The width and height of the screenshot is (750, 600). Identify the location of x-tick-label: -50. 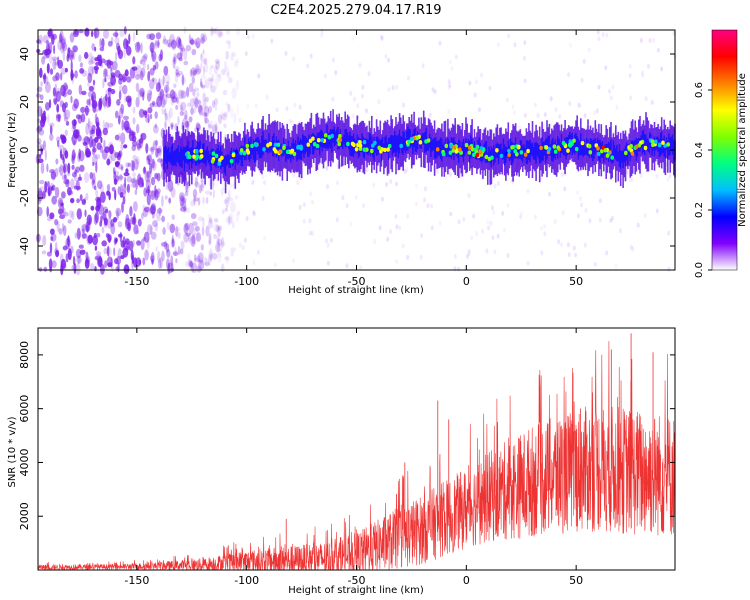
(357, 580).